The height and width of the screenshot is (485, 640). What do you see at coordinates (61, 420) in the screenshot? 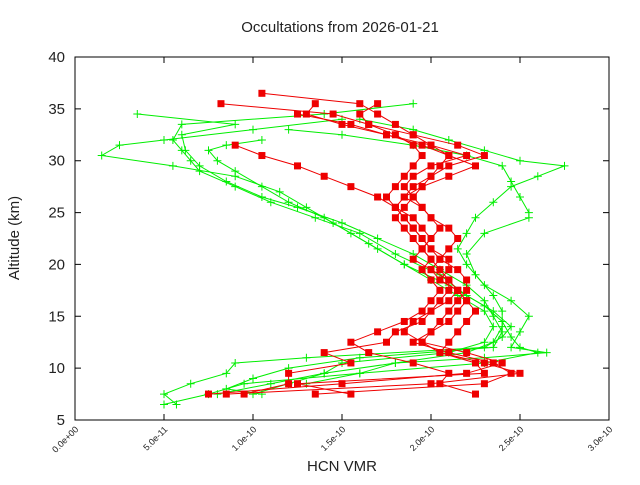
I see `y-tick-label: 5` at bounding box center [61, 420].